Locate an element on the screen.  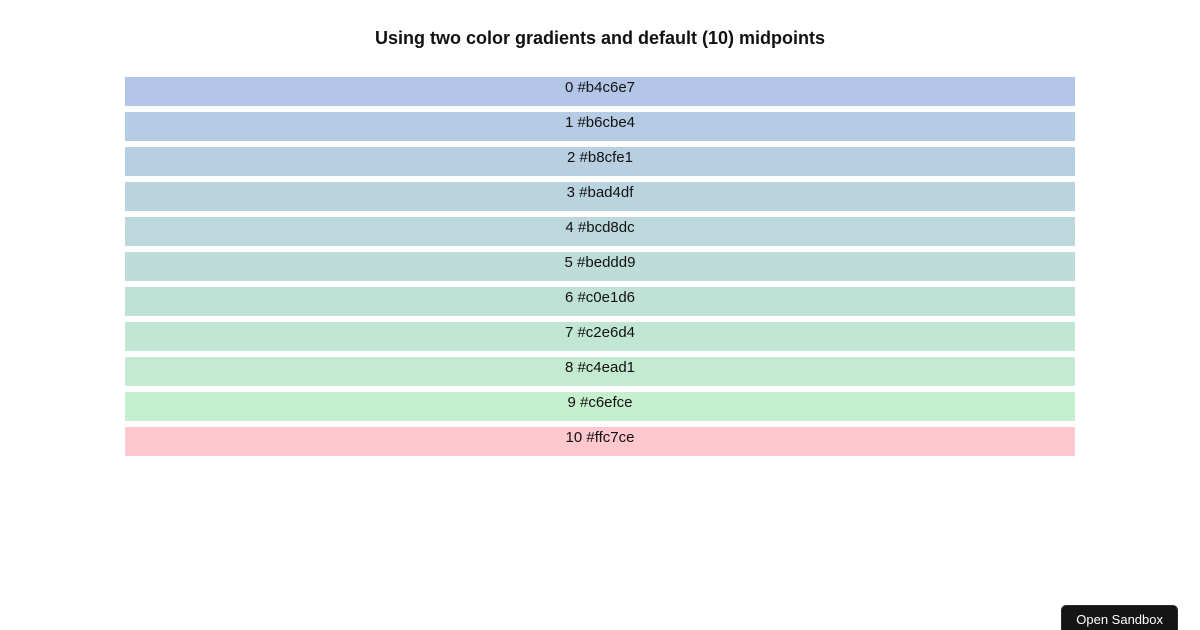
swatch-label: 10 #ffc7ce is located at coordinates (600, 437).